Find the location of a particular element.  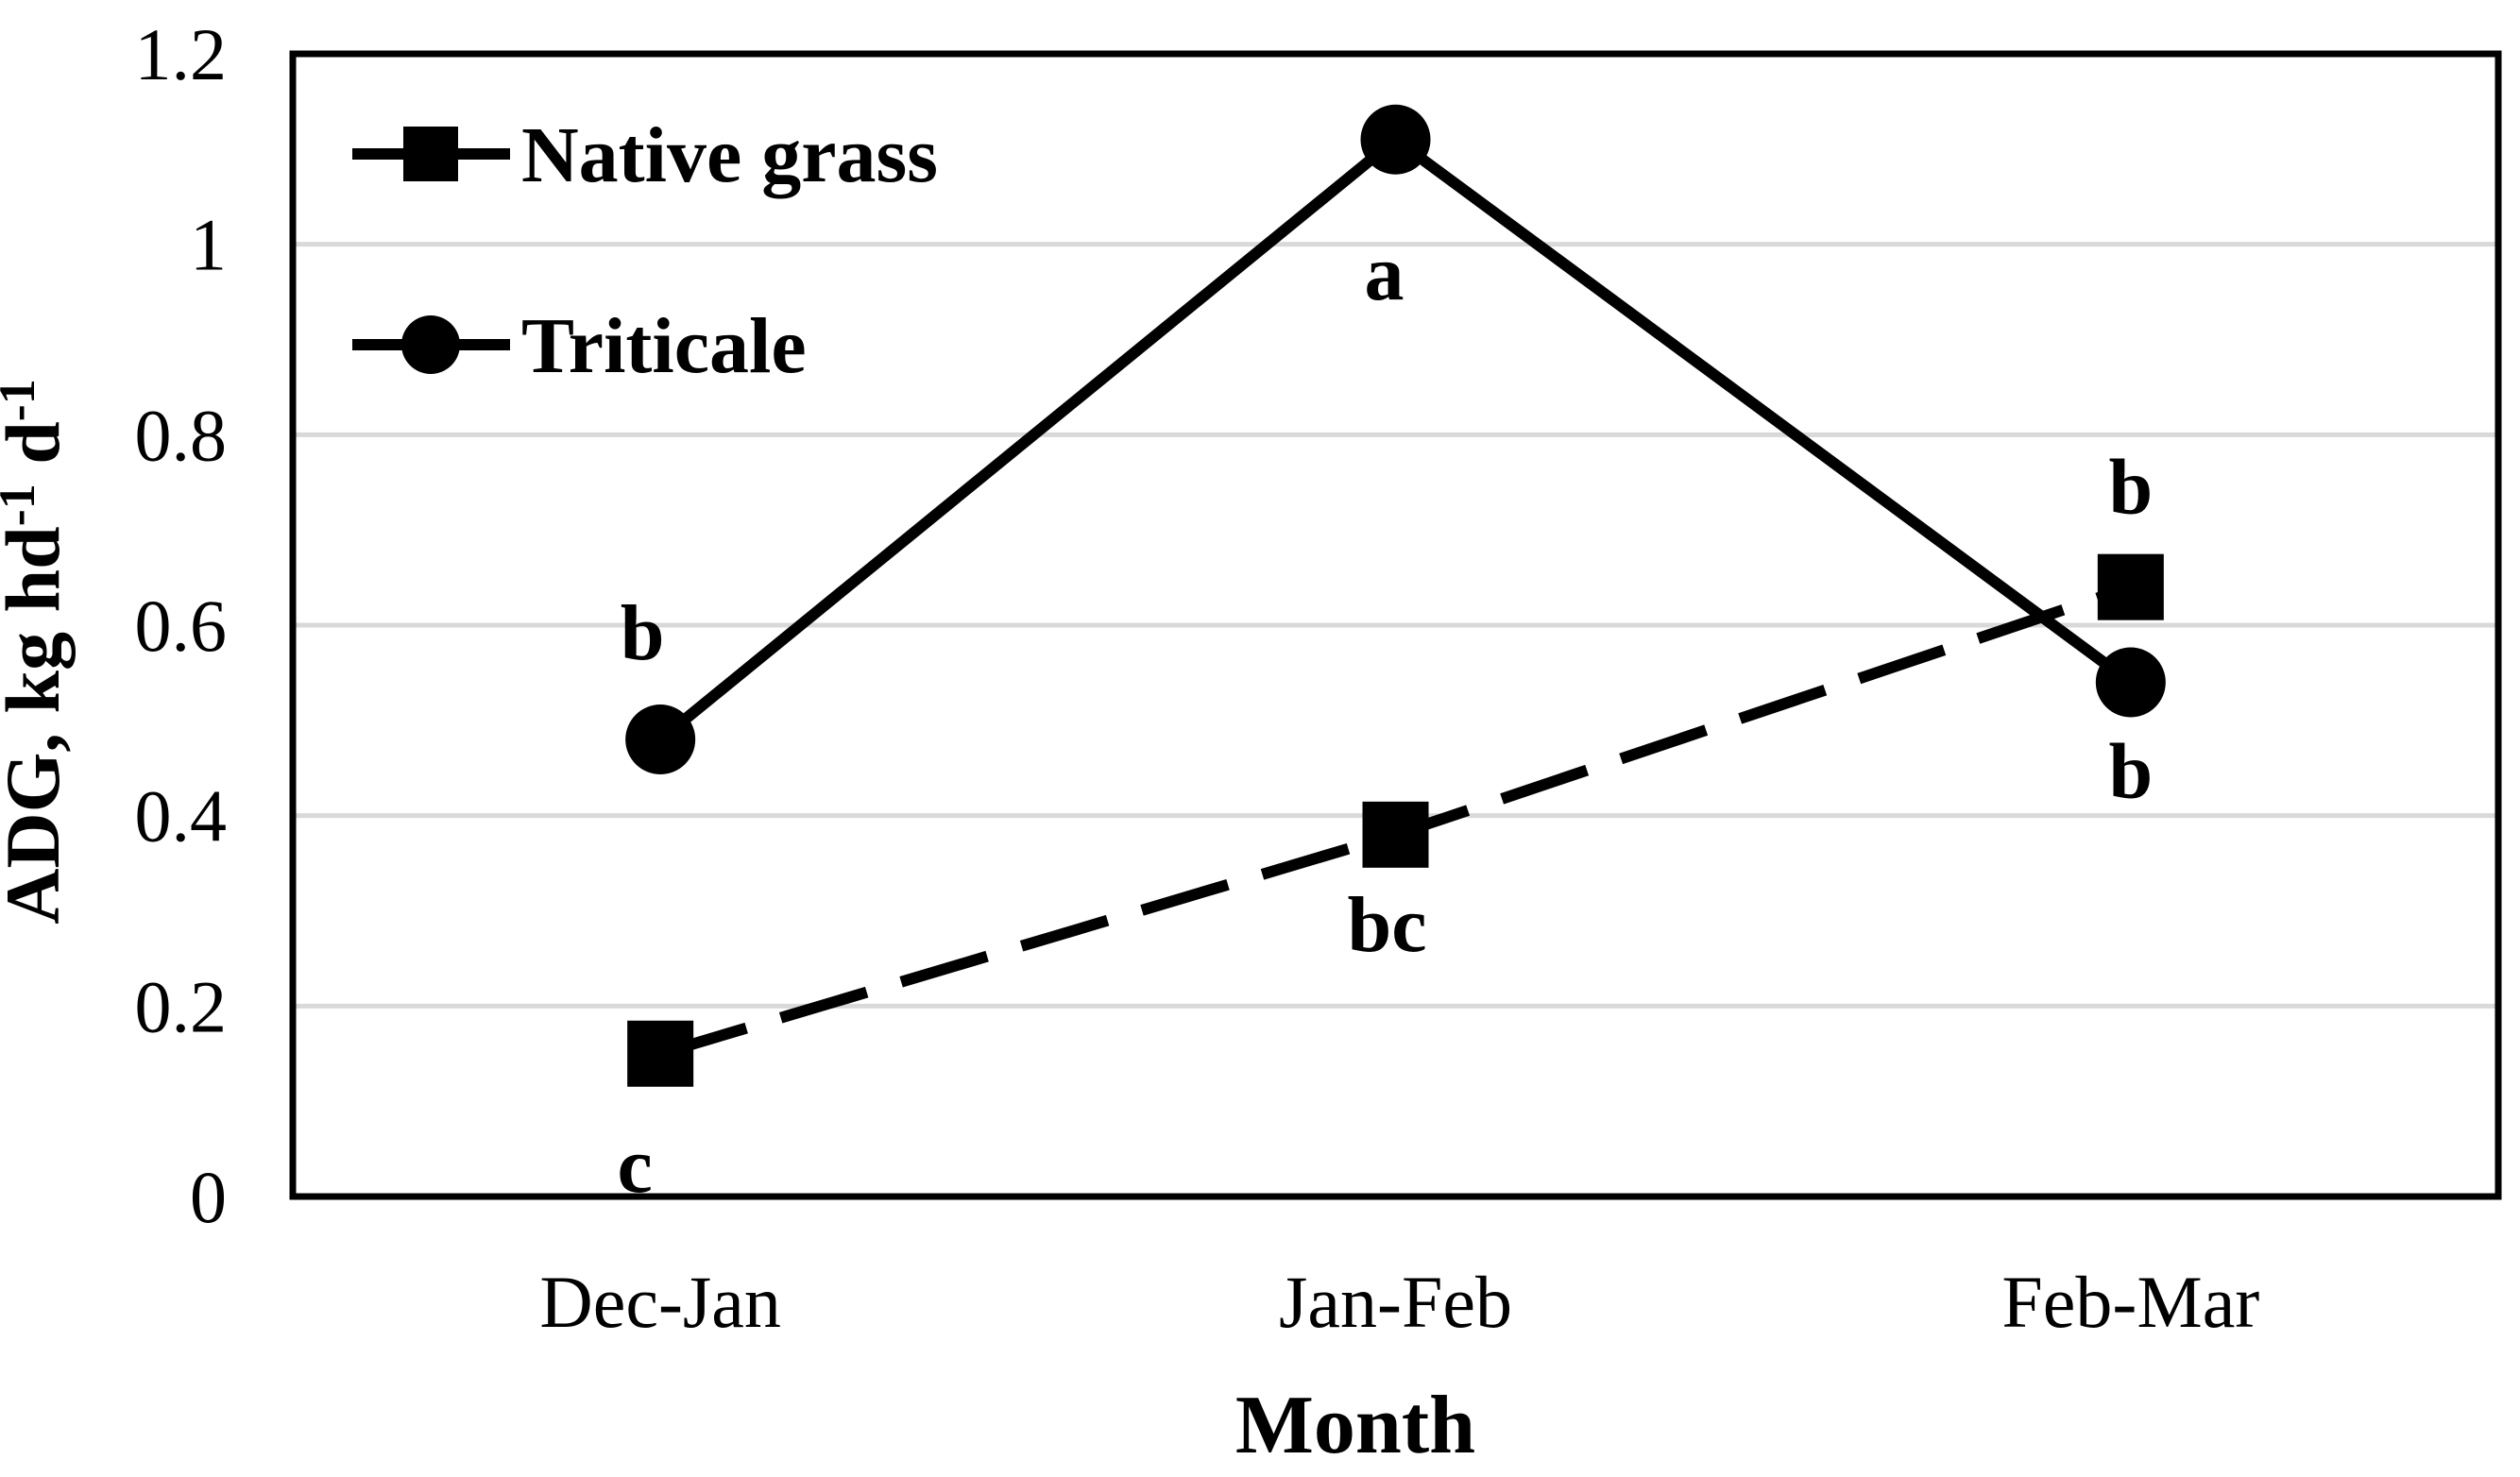

legend-item-native-grass: Native grass is located at coordinates (645, 155).